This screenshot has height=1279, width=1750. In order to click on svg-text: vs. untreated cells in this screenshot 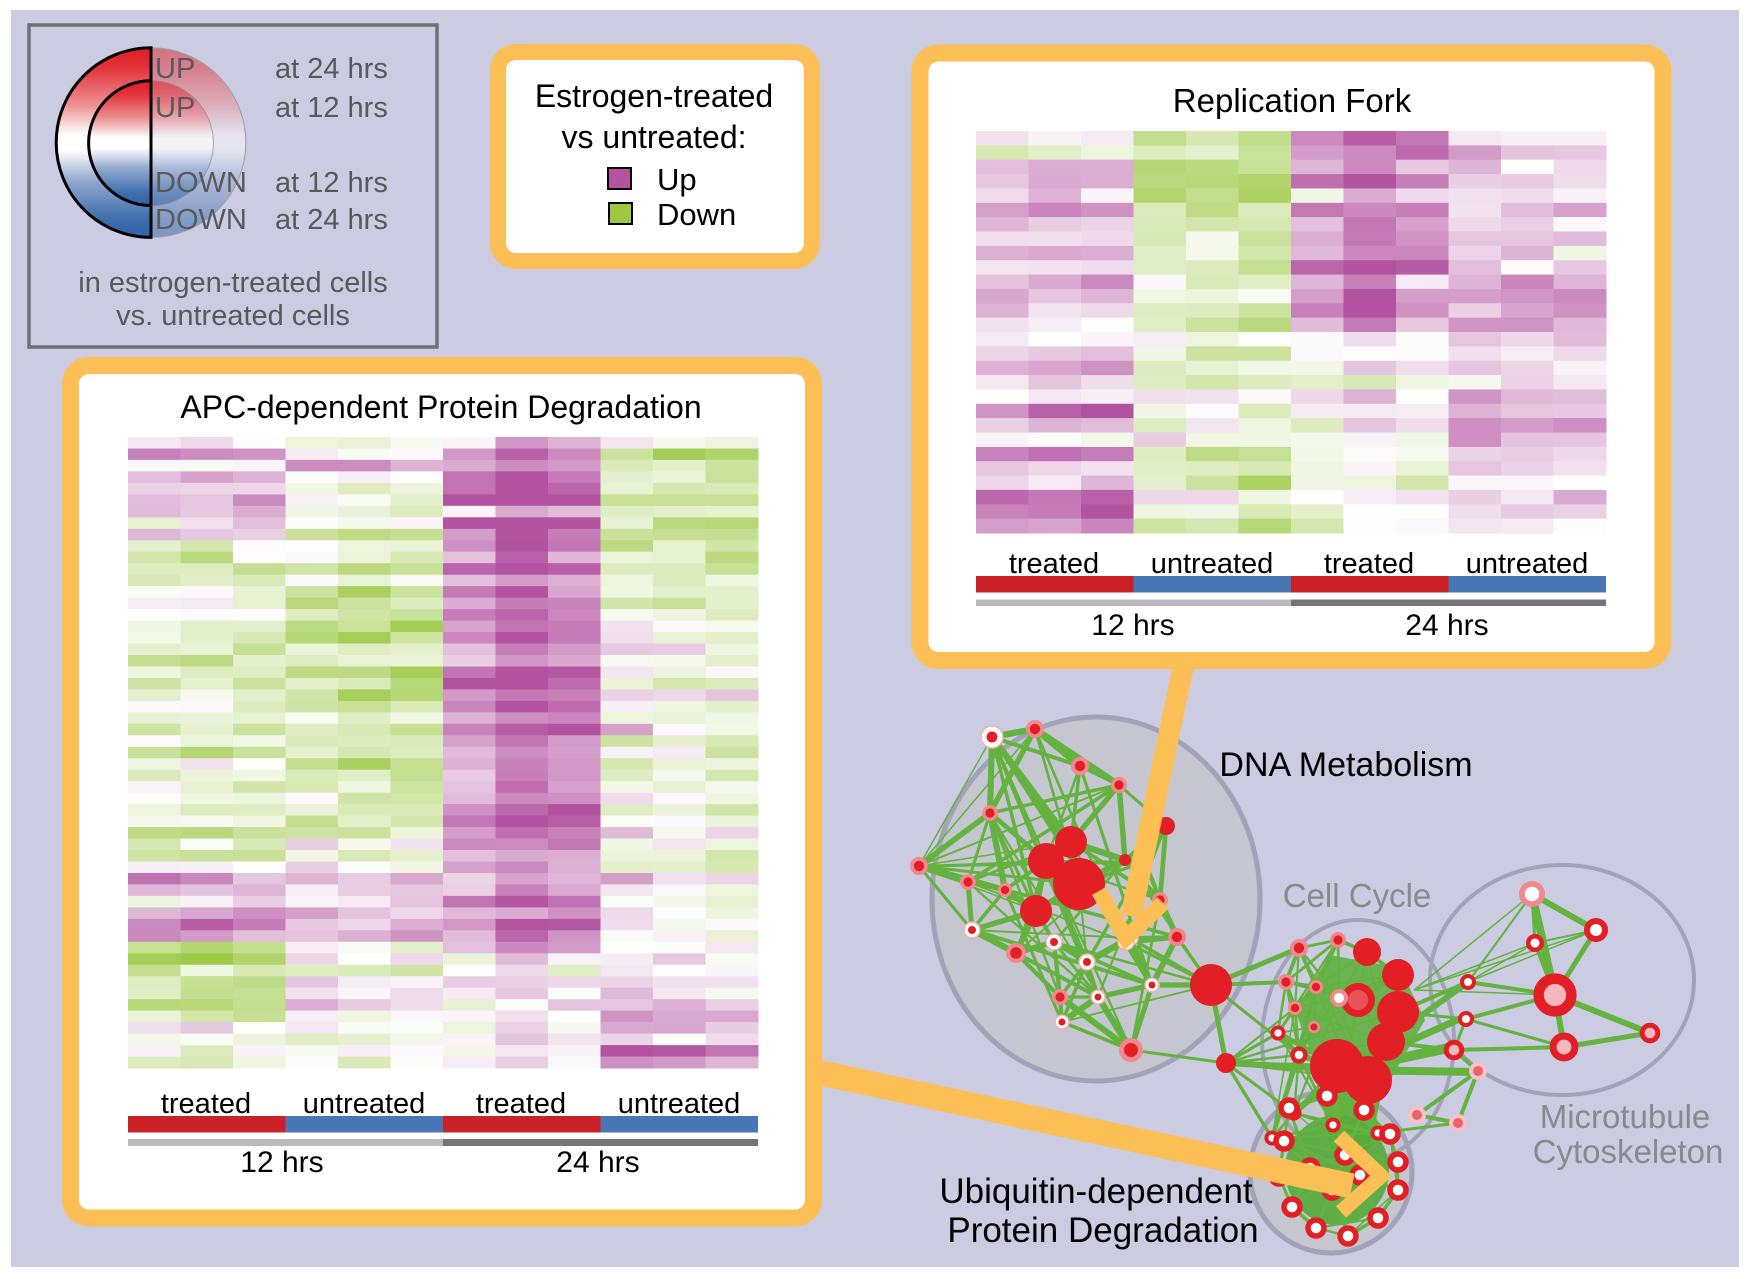, I will do `click(233, 316)`.